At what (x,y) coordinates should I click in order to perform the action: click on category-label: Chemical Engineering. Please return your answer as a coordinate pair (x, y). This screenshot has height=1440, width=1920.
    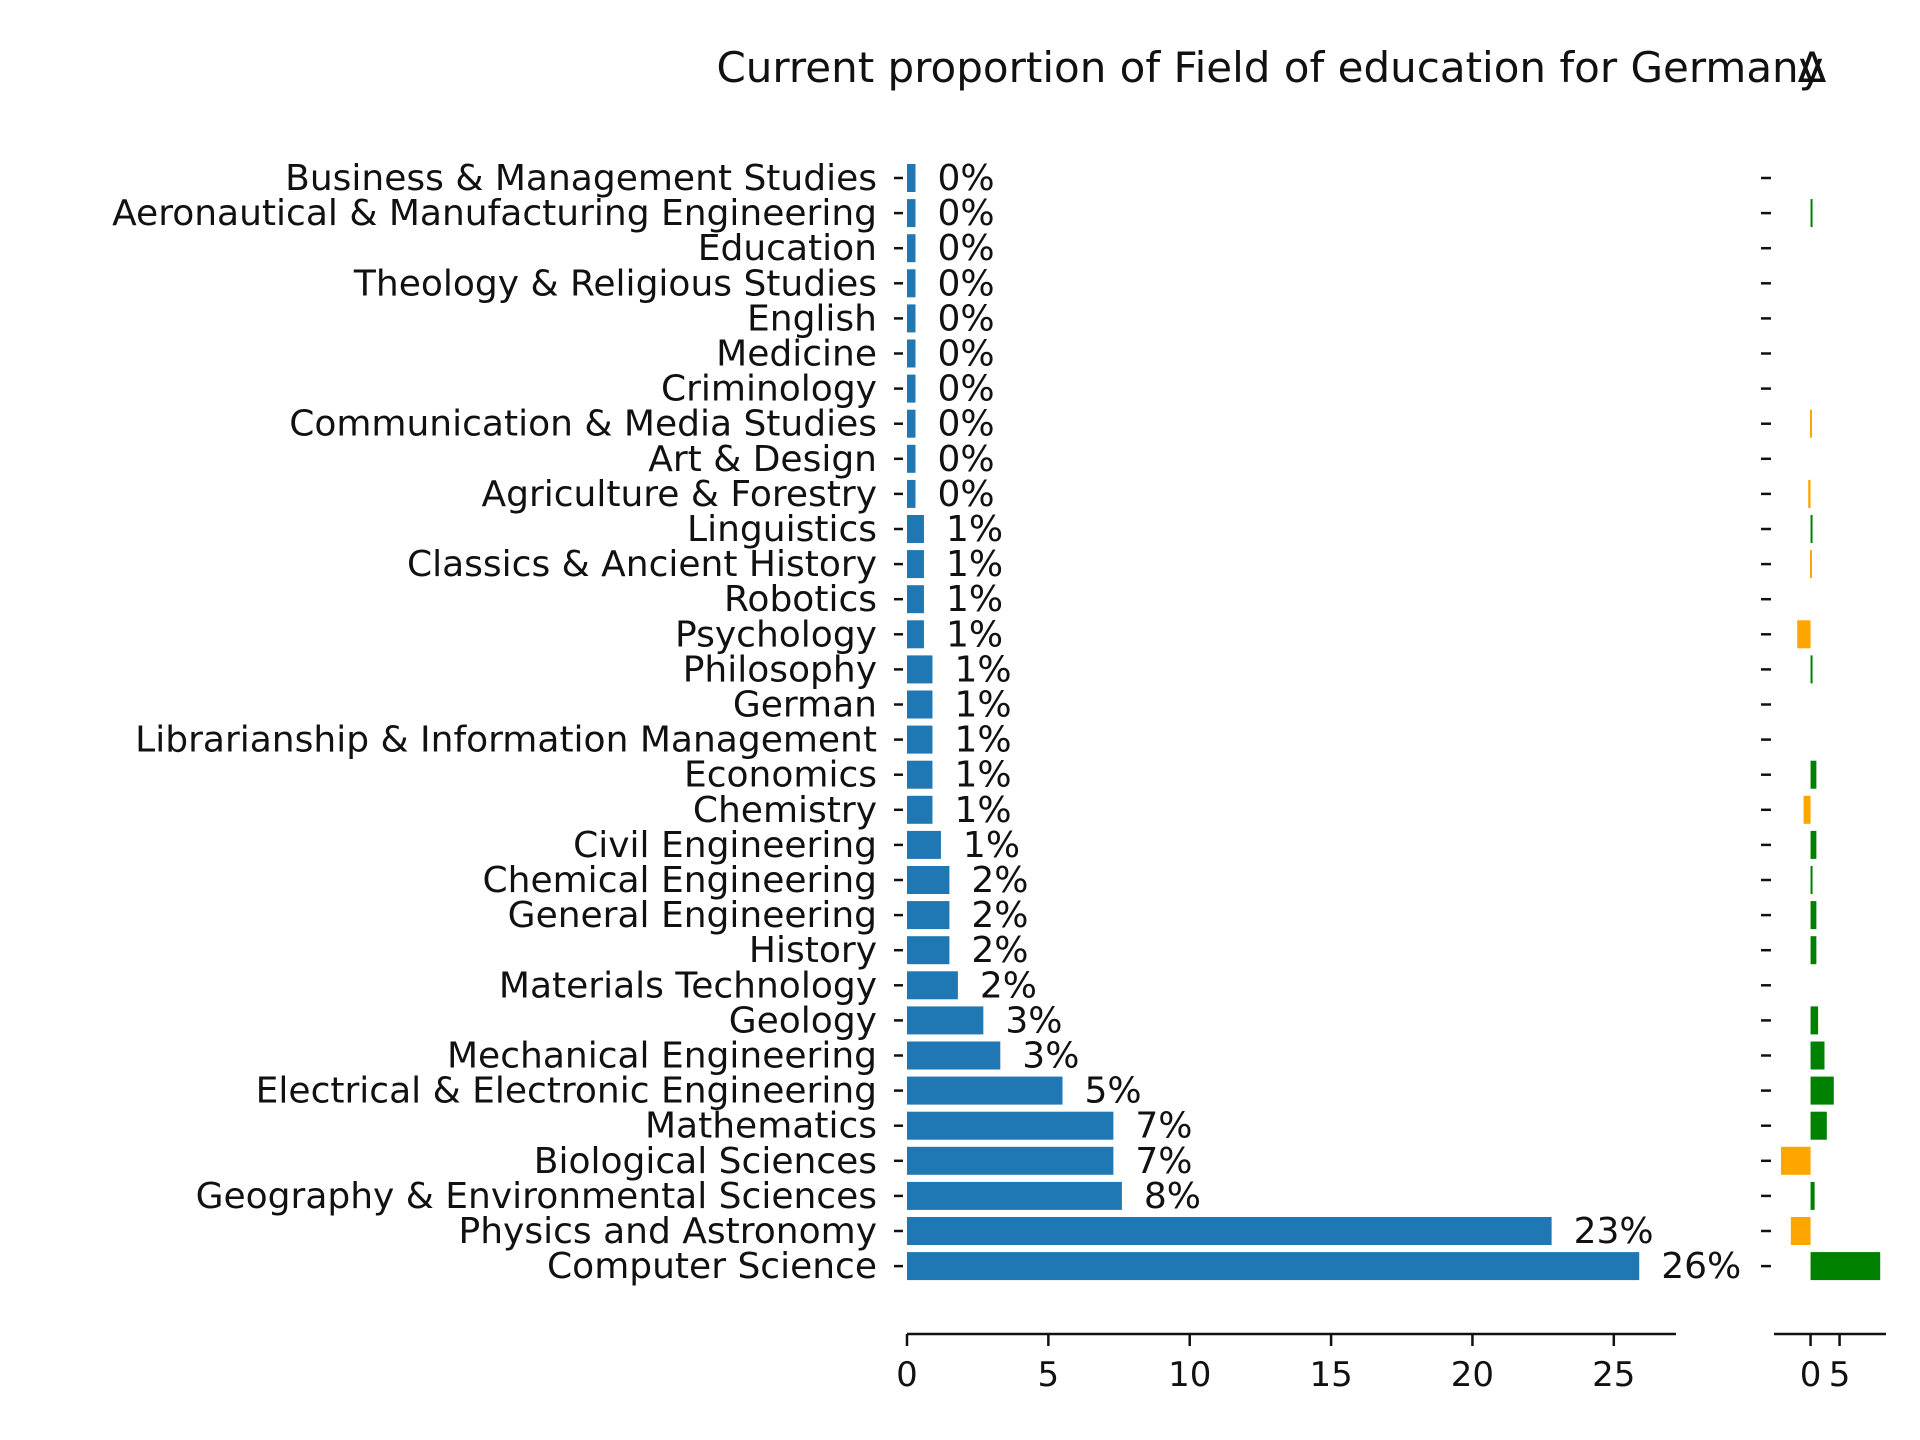
    Looking at the image, I should click on (680, 880).